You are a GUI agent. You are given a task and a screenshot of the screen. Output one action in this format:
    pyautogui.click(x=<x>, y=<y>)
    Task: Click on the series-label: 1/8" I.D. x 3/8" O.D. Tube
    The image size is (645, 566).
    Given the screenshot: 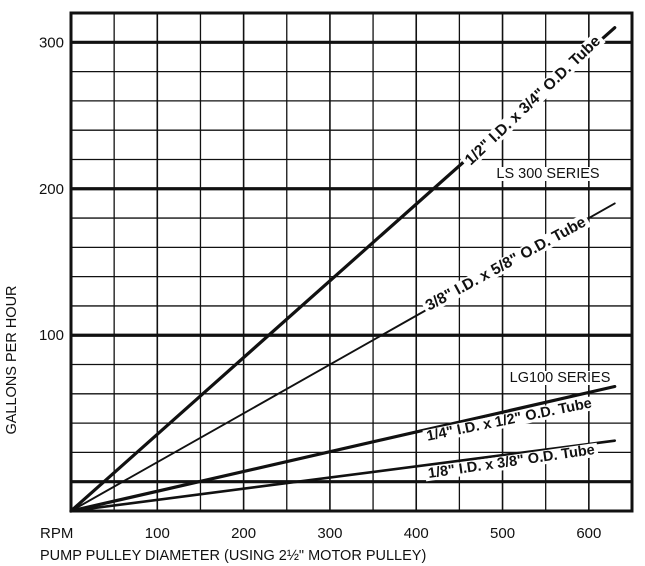 What is the action you would take?
    pyautogui.click(x=511, y=462)
    